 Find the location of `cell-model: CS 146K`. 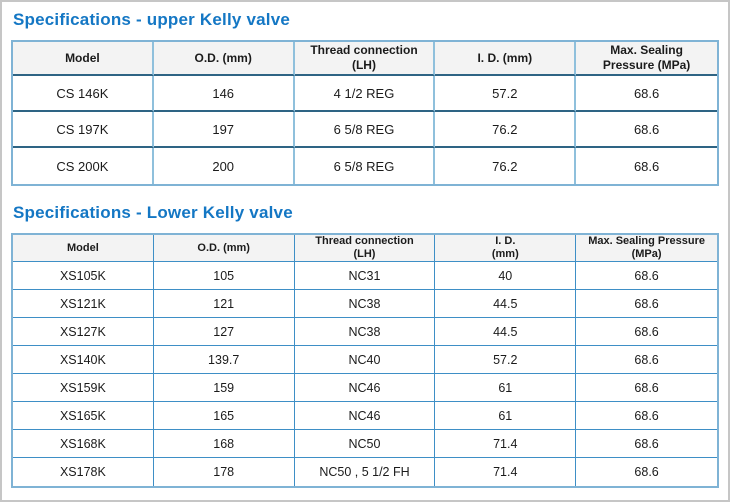

cell-model: CS 146K is located at coordinates (83, 94).